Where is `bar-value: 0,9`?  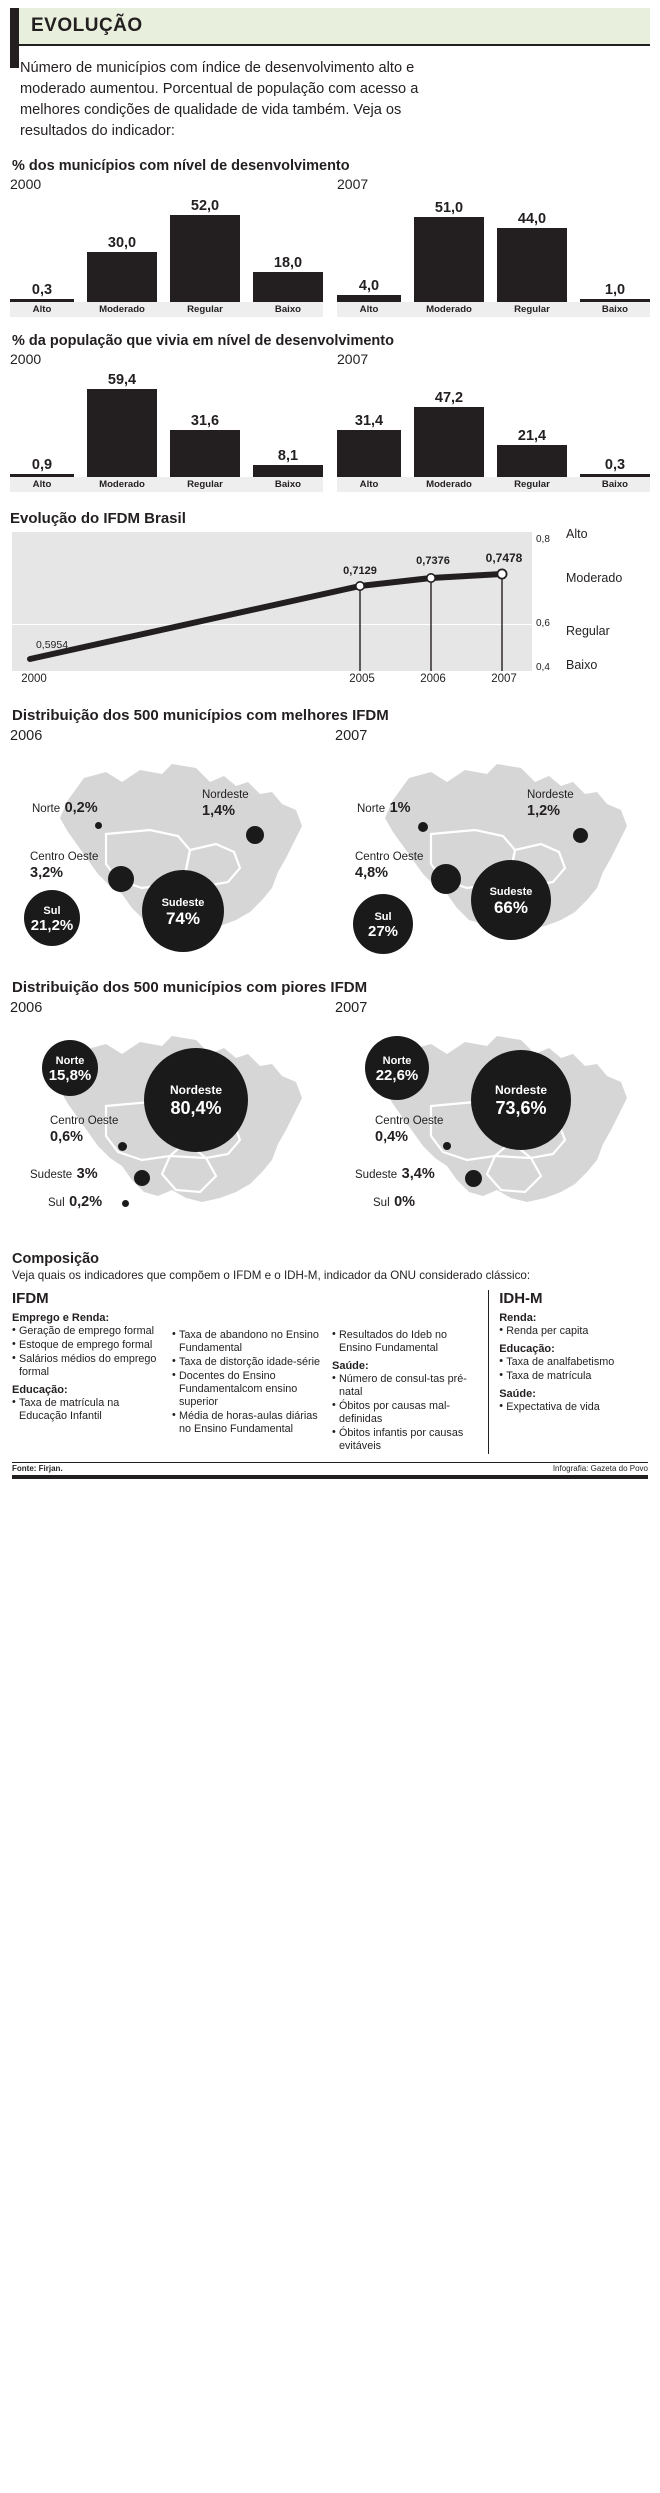 bar-value: 0,9 is located at coordinates (42, 465).